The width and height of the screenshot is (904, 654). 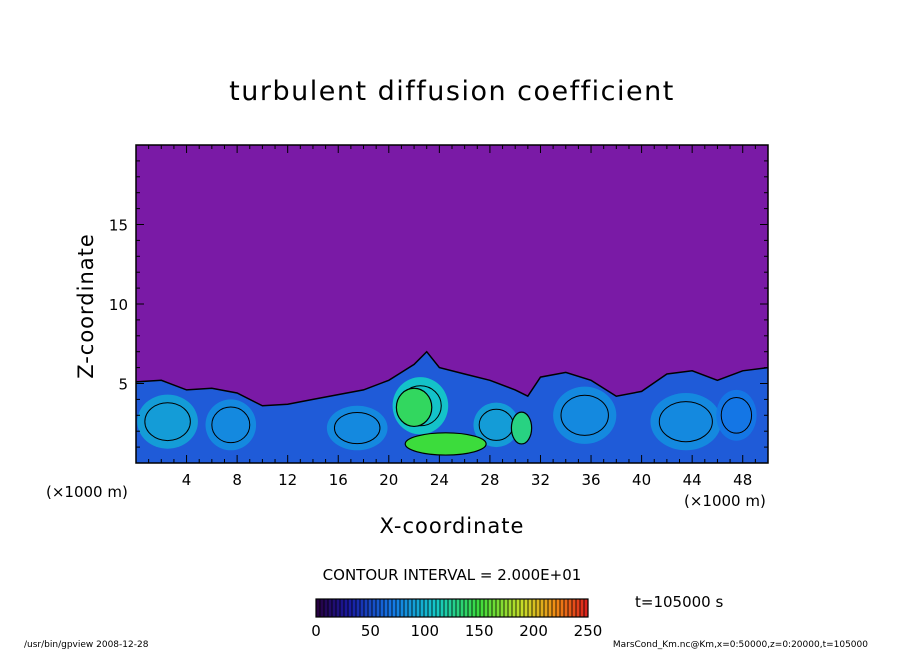 What do you see at coordinates (388, 480) in the screenshot?
I see `x-tick-label: 20` at bounding box center [388, 480].